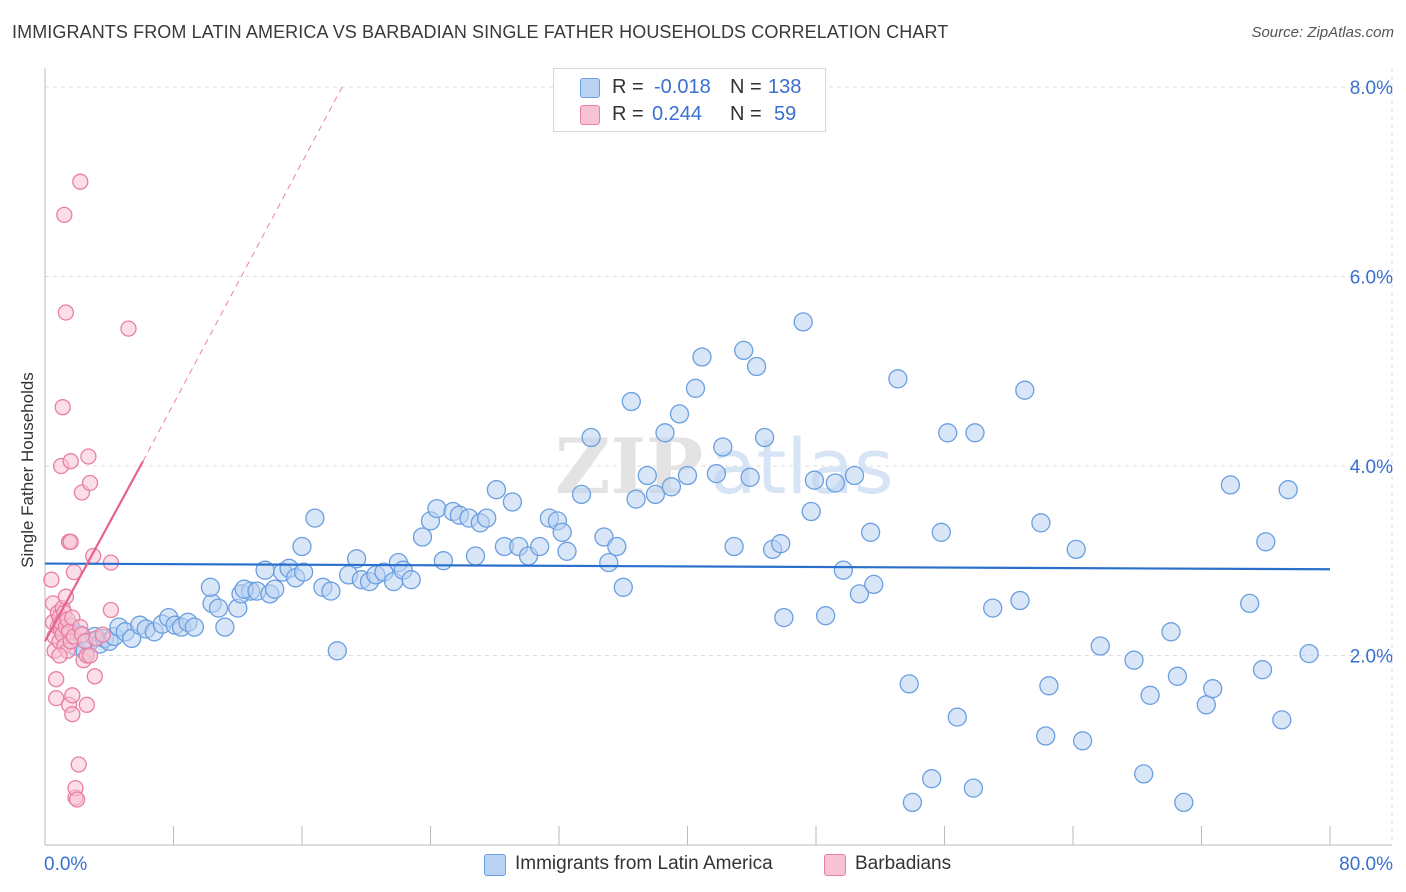 This screenshot has height=892, width=1406. What do you see at coordinates (835, 865) in the screenshot?
I see `bottom-legend-swatch-pink` at bounding box center [835, 865].